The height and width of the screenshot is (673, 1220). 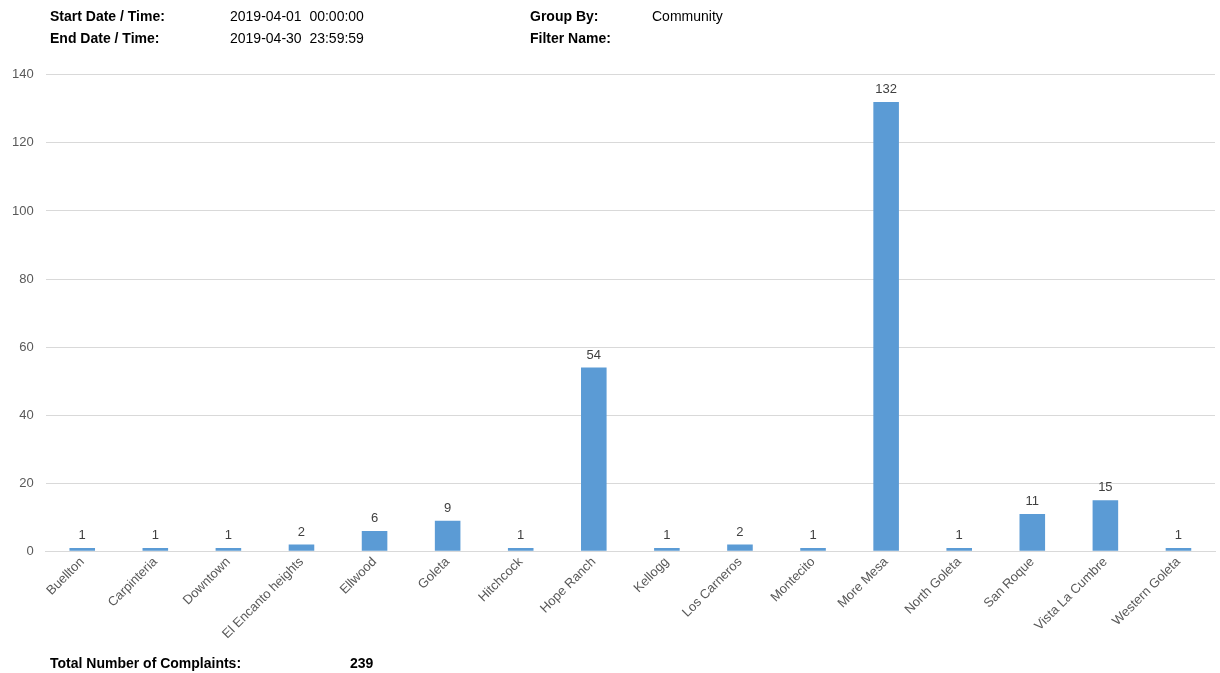 What do you see at coordinates (26, 414) in the screenshot?
I see `y-tick-label: 40` at bounding box center [26, 414].